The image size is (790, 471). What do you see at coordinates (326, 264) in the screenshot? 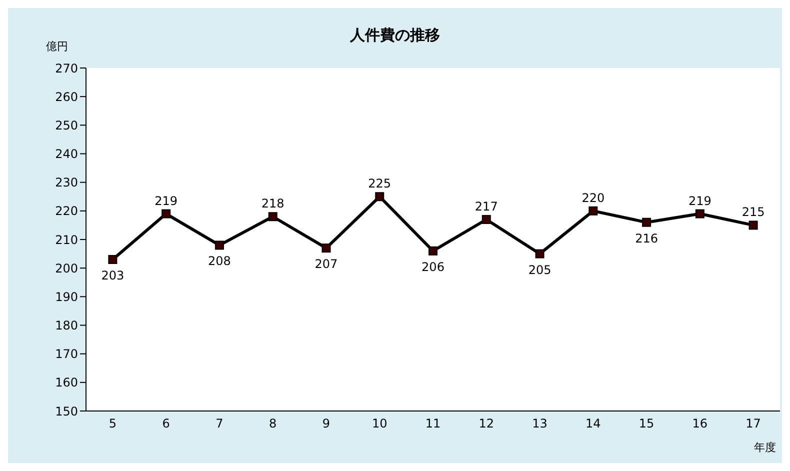
I see `data-label: 207` at bounding box center [326, 264].